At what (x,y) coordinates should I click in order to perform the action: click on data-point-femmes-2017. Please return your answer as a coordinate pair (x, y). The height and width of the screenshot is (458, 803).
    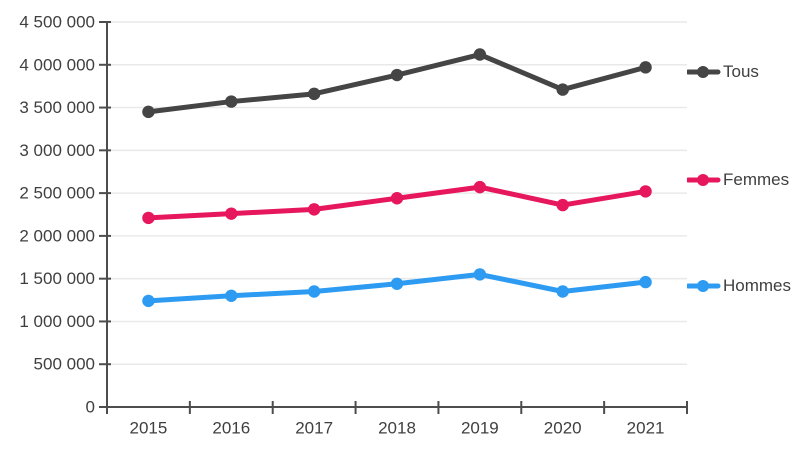
    Looking at the image, I should click on (314, 209).